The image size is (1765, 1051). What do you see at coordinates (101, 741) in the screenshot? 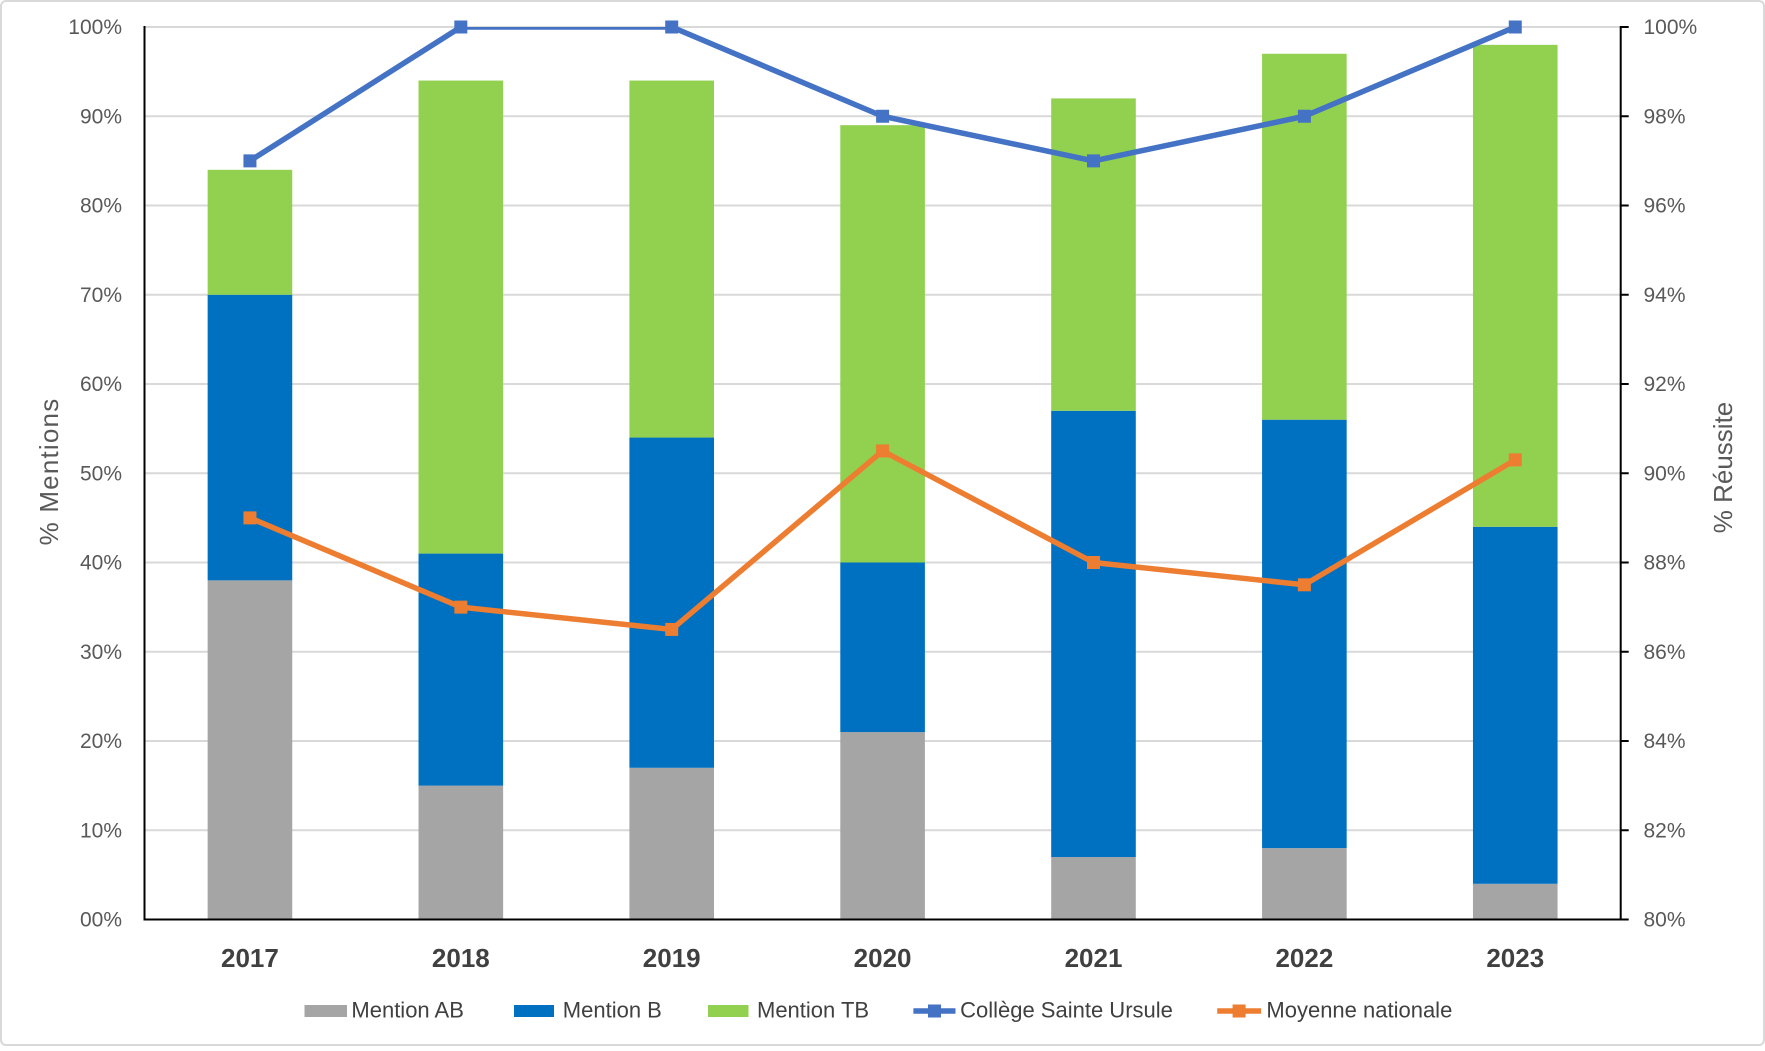
I see `svg-text: 20%` at bounding box center [101, 741].